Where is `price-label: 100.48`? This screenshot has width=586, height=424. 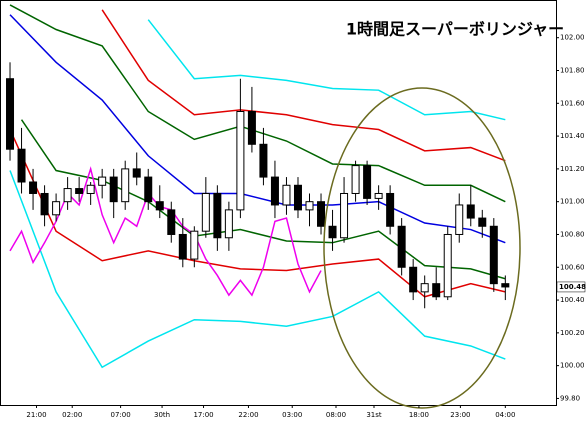 price-label: 100.48 is located at coordinates (572, 287).